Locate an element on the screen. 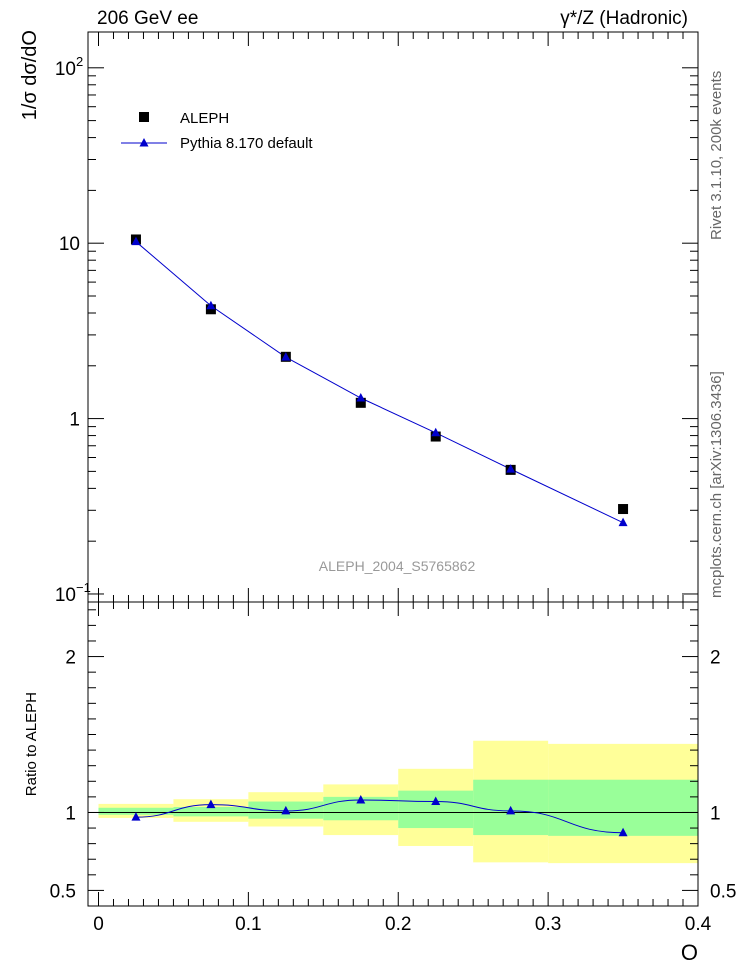 The image size is (746, 972). process-label: γ*/Z (Hadronic) is located at coordinates (624, 18).